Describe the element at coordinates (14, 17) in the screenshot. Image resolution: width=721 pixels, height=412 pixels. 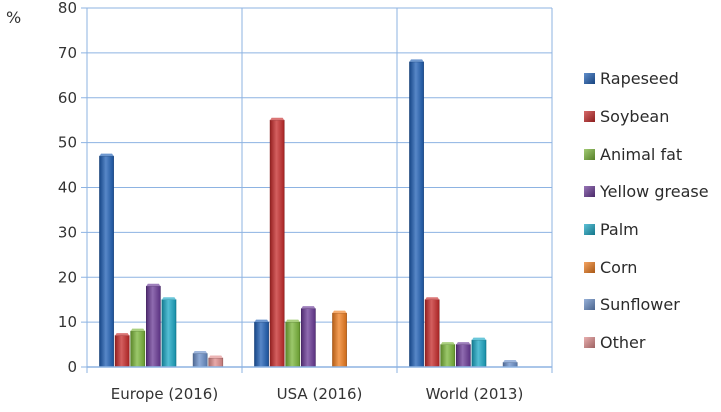
I see `y-axis-label: %` at that location.